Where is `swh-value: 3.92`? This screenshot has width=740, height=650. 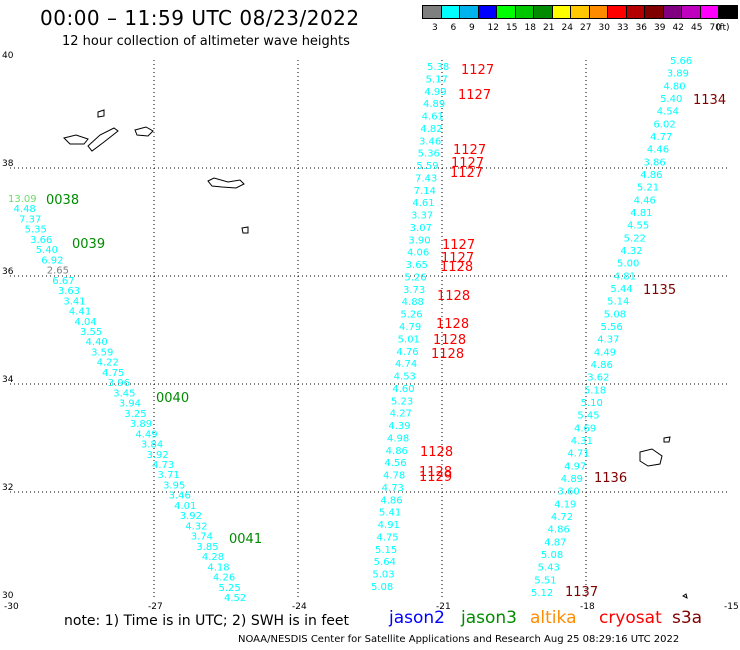 swh-value: 3.92 is located at coordinates (191, 516).